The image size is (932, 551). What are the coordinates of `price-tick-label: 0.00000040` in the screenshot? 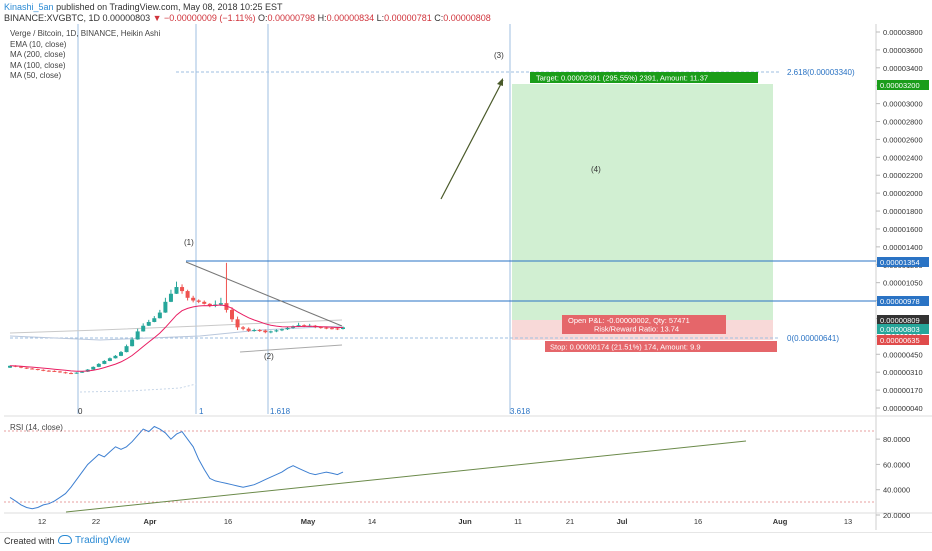 It's located at (903, 408).